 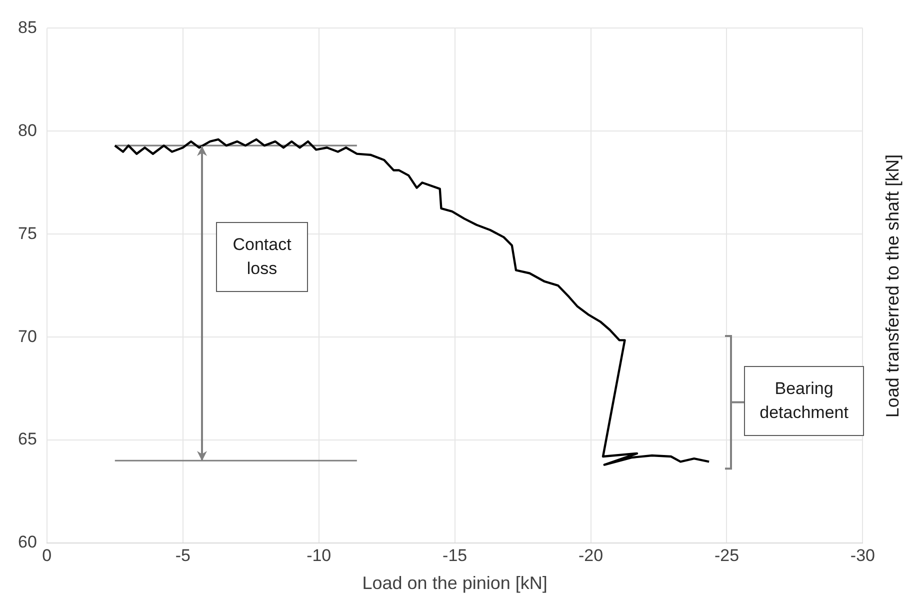 I want to click on x-tick-label: -25, so click(x=727, y=555).